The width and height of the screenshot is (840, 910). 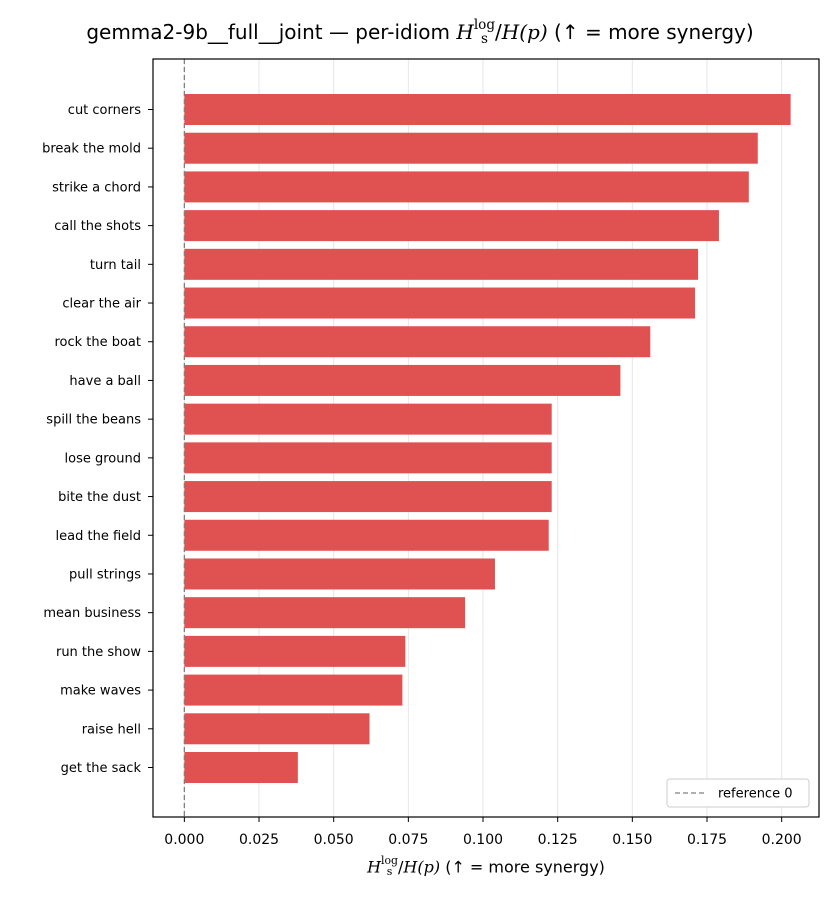 What do you see at coordinates (533, 32) in the screenshot?
I see `title-math-p: (p)` at bounding box center [533, 32].